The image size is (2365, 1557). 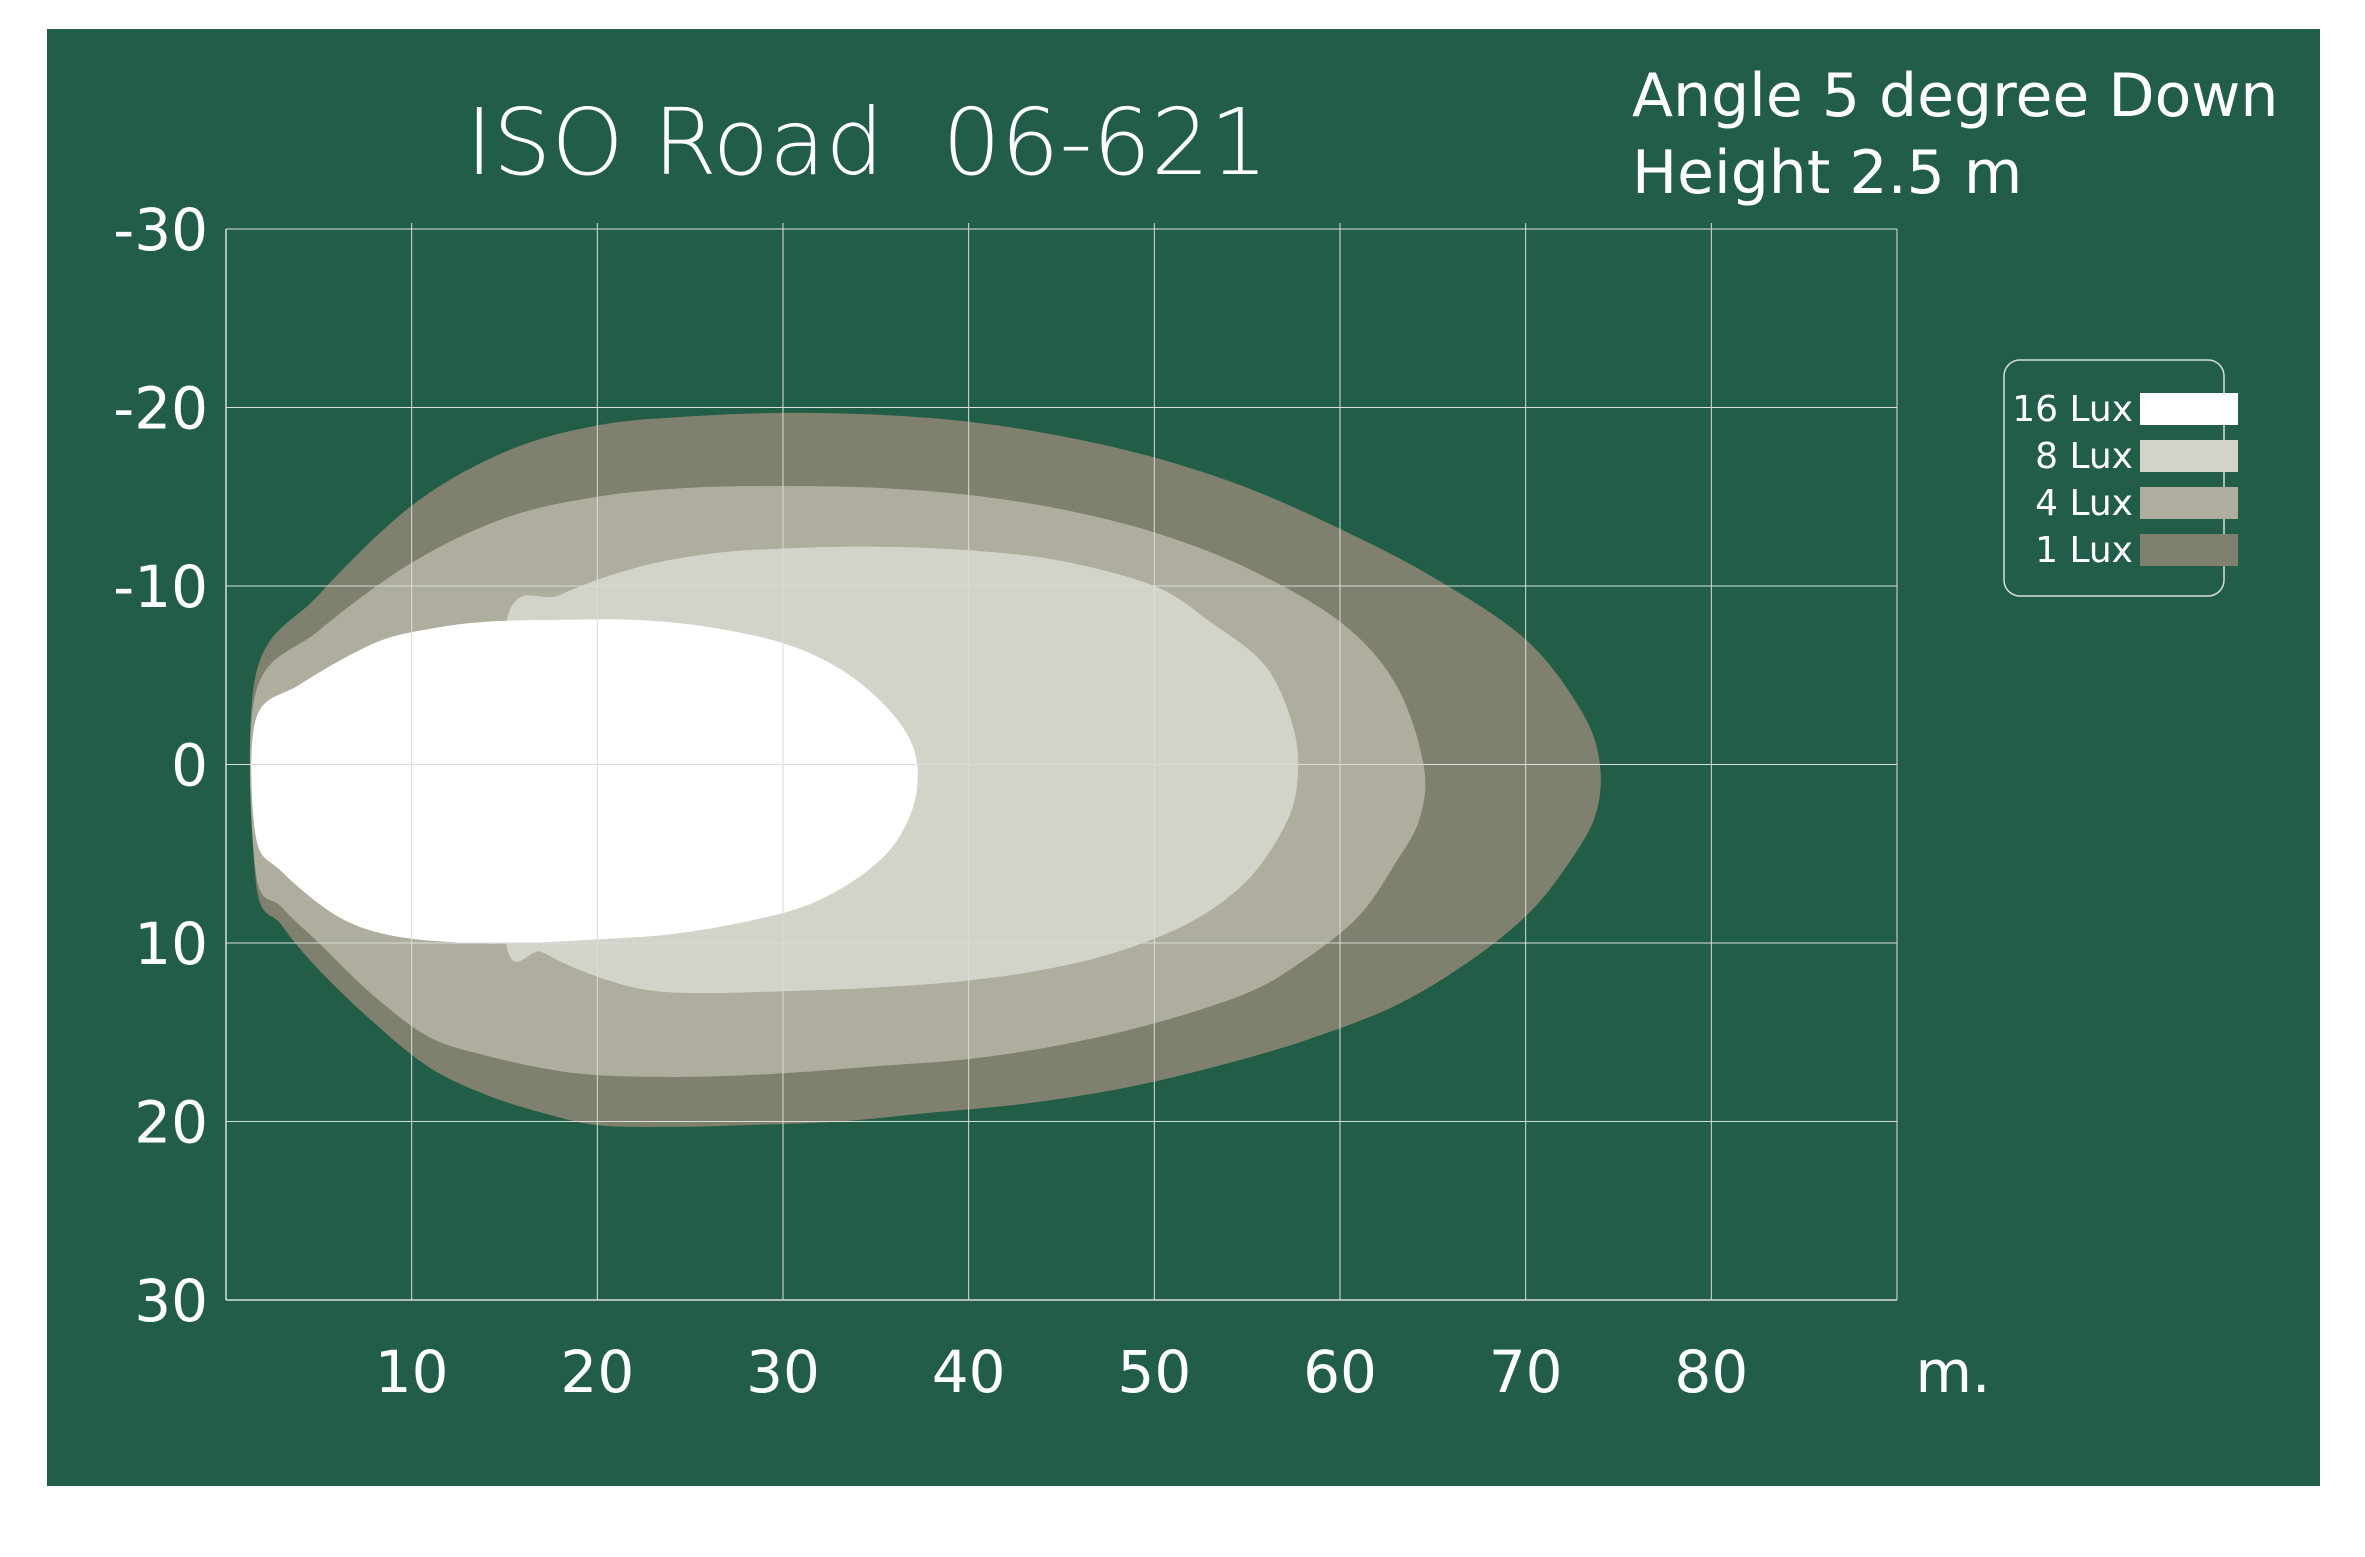 I want to click on angle-annotation: Angle 5 degree Down, so click(x=1955, y=96).